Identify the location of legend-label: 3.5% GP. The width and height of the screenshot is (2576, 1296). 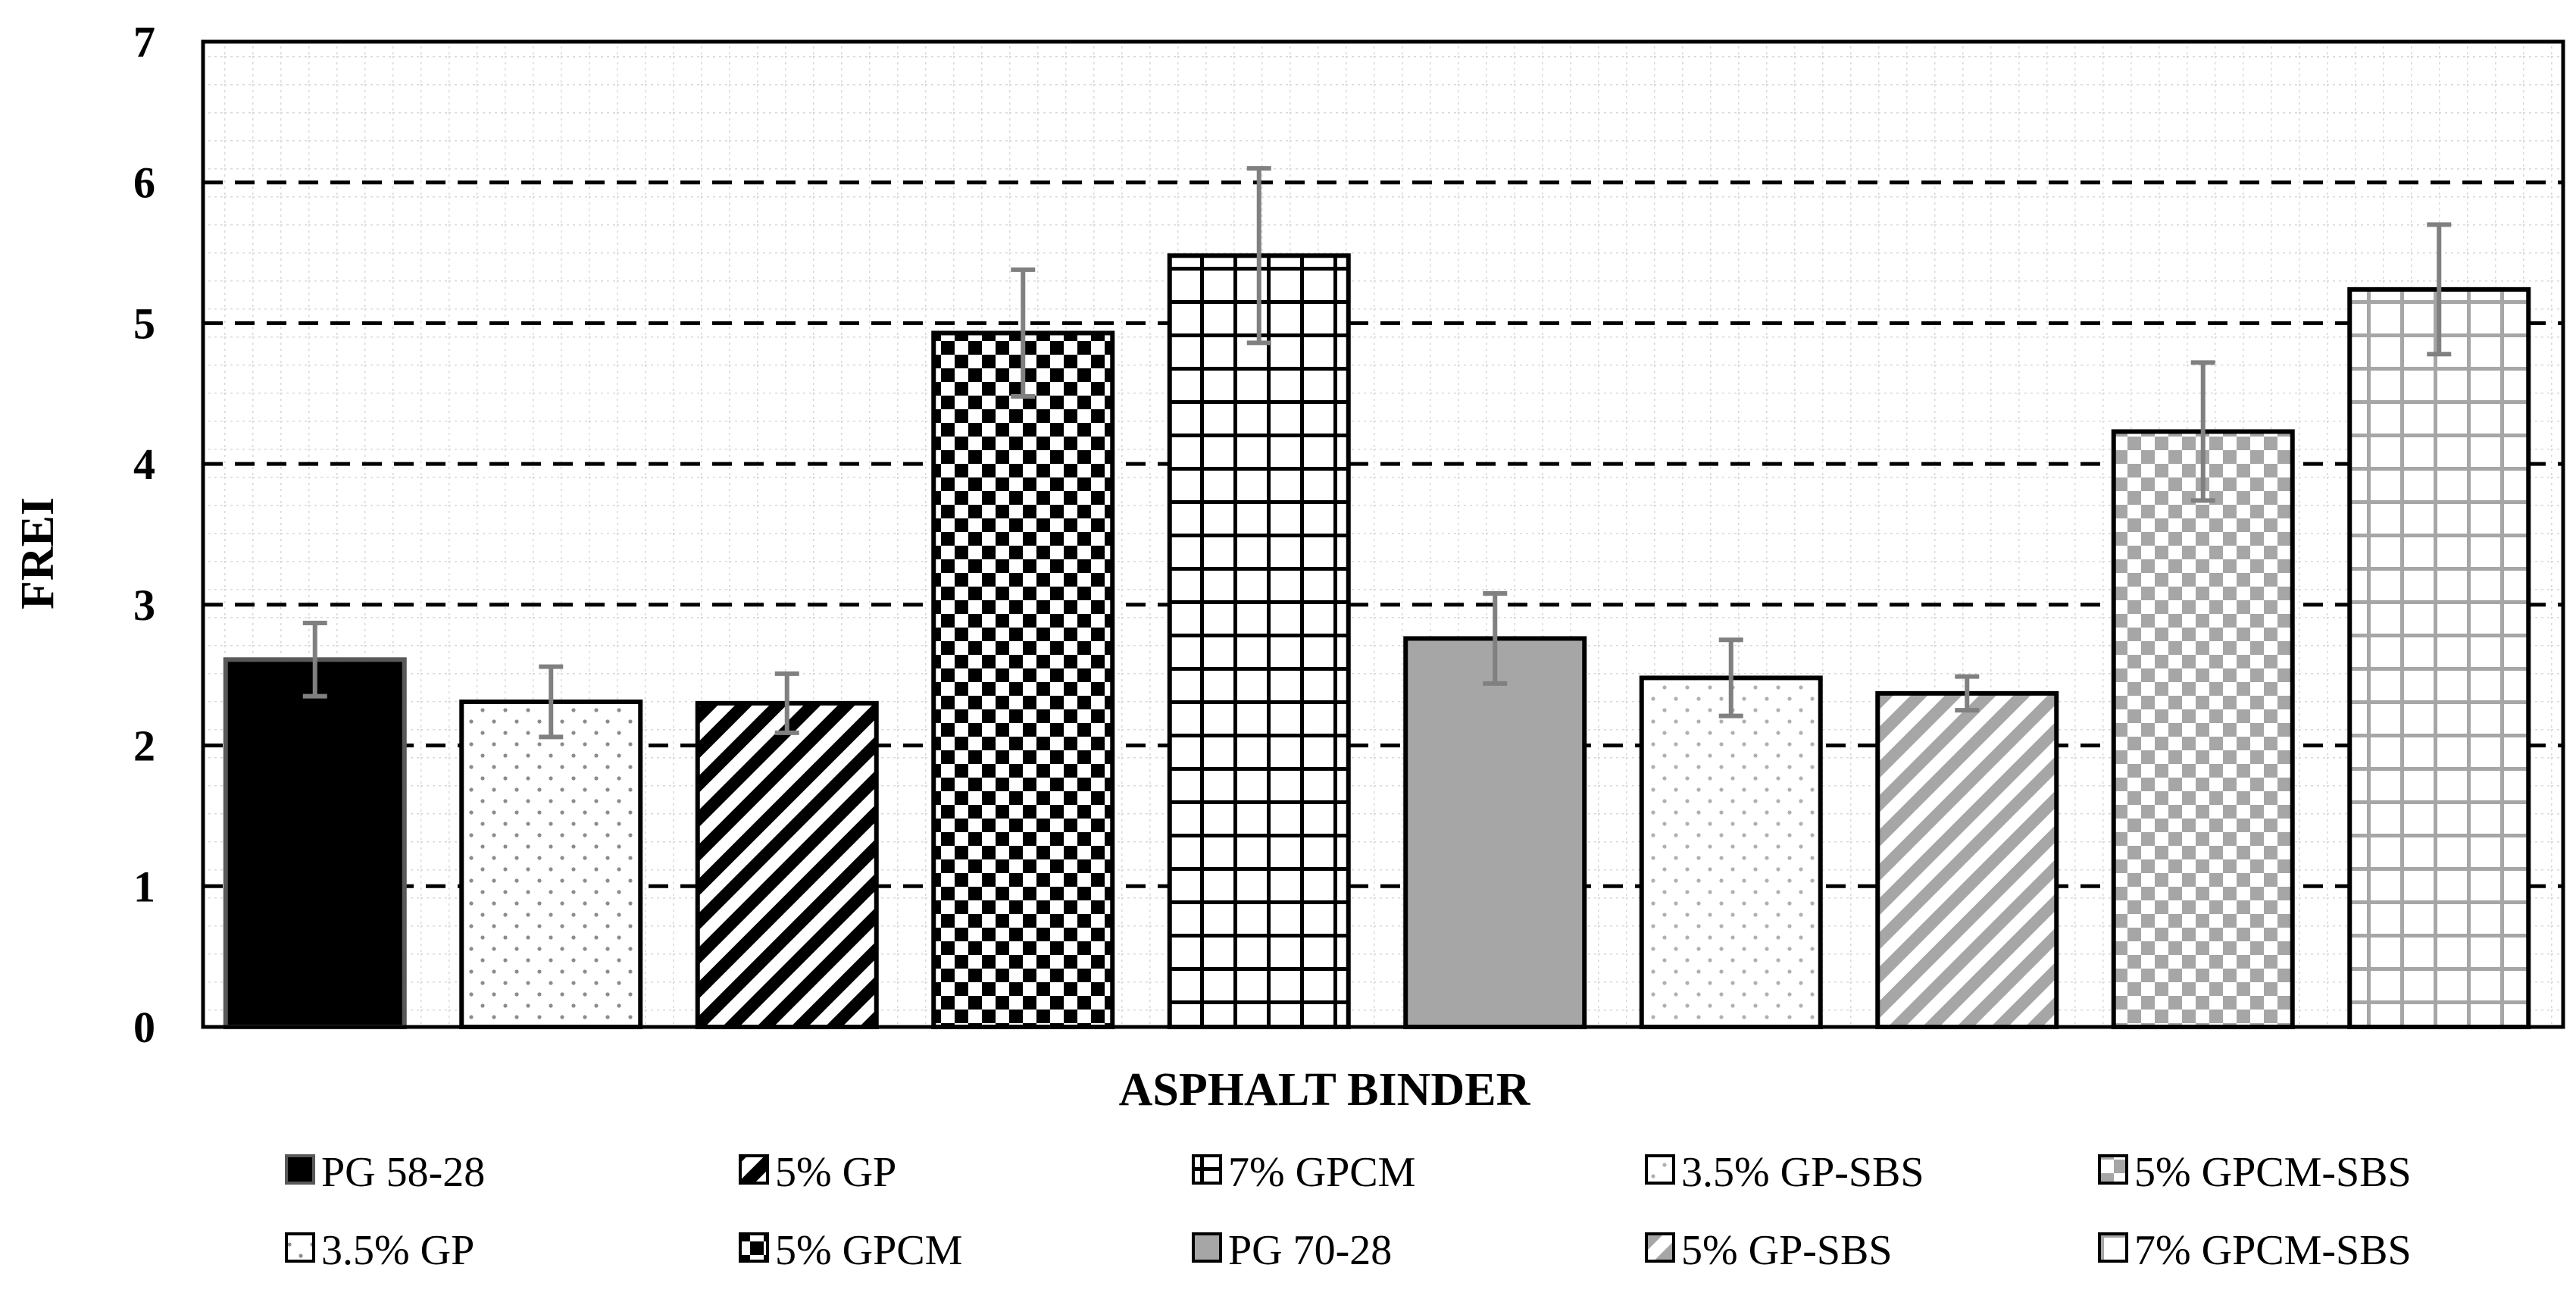
(397, 1250).